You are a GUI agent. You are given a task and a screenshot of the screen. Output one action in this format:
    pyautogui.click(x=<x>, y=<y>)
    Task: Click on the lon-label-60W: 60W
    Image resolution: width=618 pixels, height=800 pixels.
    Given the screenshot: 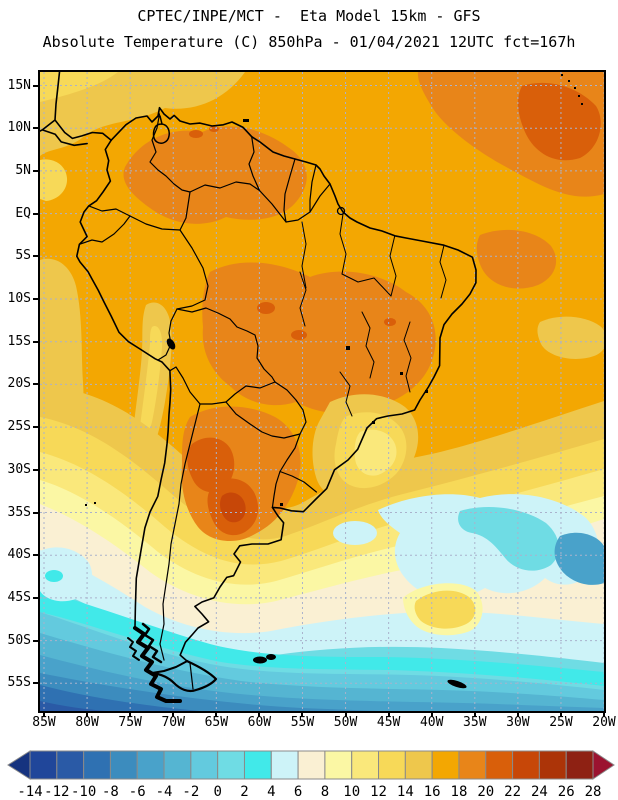 What is the action you would take?
    pyautogui.click(x=259, y=722)
    